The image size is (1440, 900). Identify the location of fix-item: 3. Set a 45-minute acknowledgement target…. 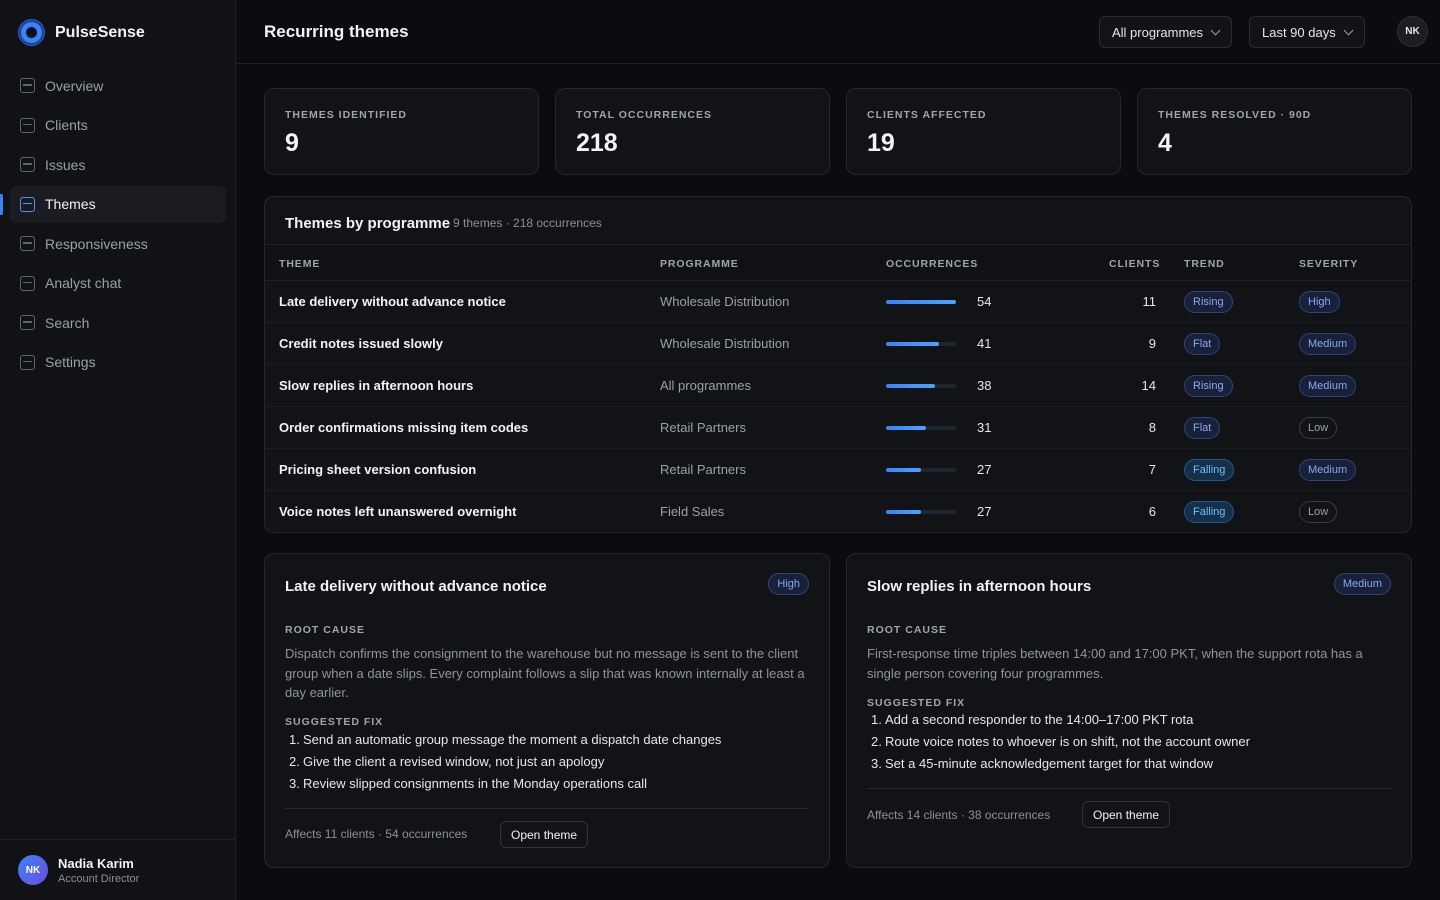
(1042, 763).